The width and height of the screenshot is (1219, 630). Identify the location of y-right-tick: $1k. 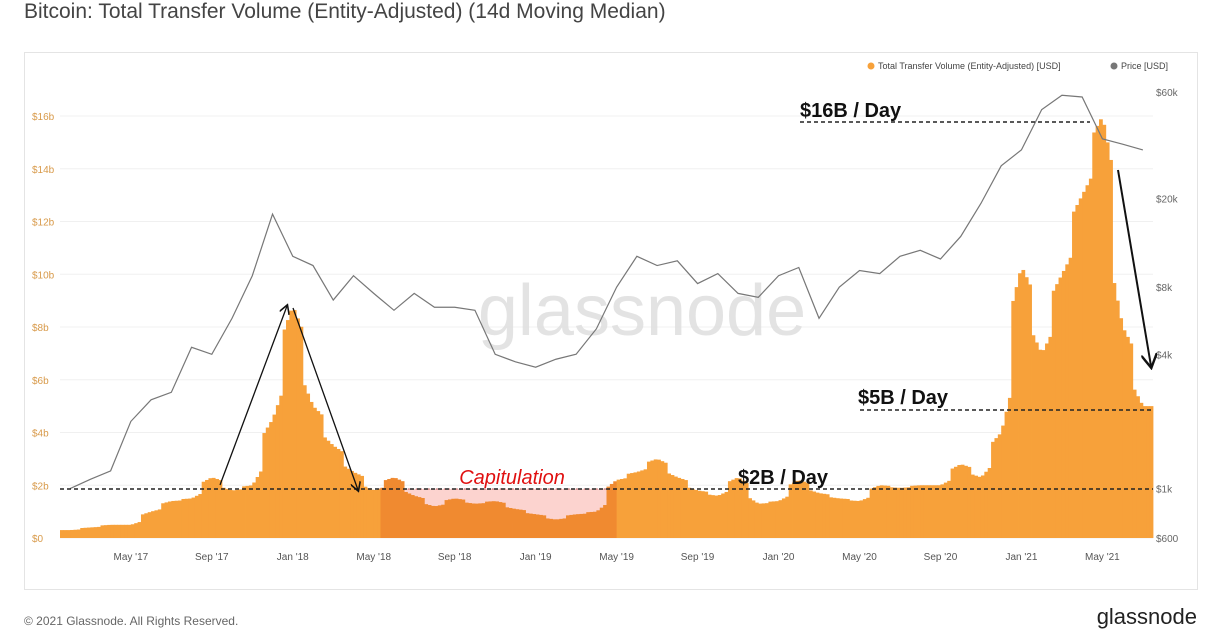
(1164, 490).